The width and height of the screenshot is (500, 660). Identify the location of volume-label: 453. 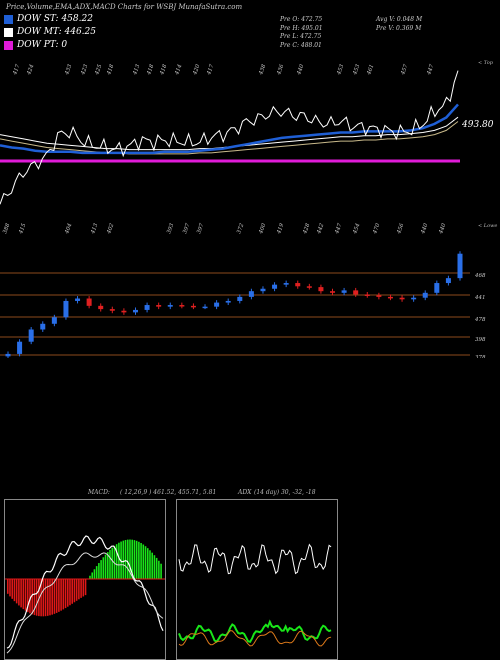
(341, 69).